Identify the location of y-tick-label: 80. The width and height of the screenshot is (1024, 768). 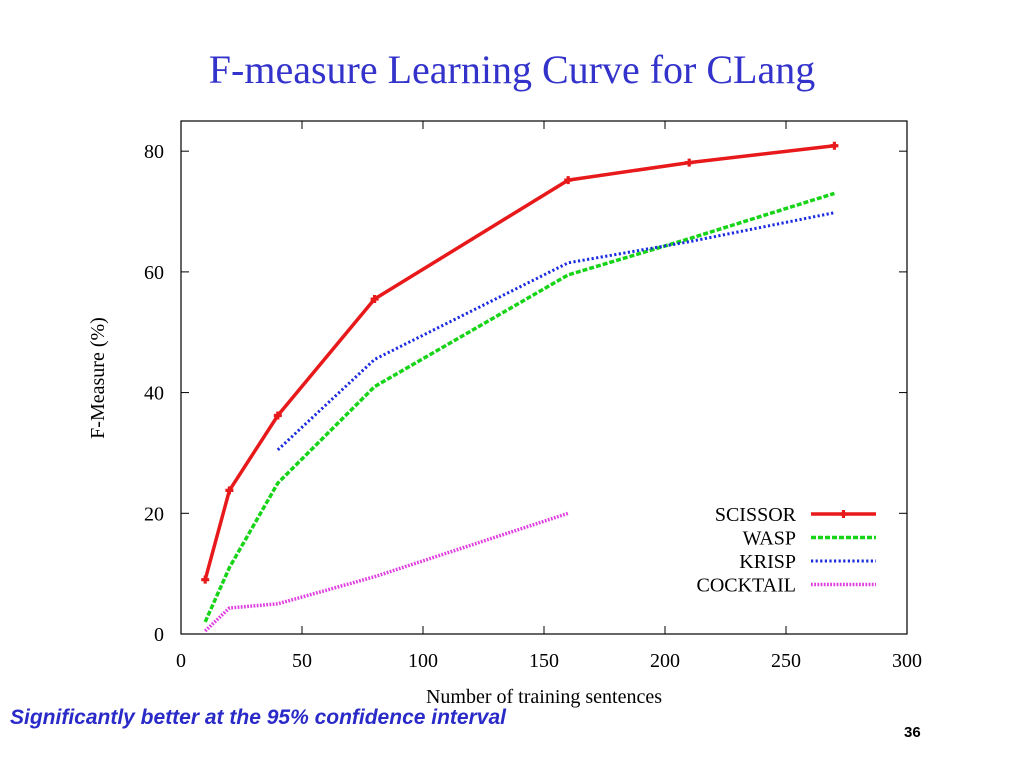
(154, 152).